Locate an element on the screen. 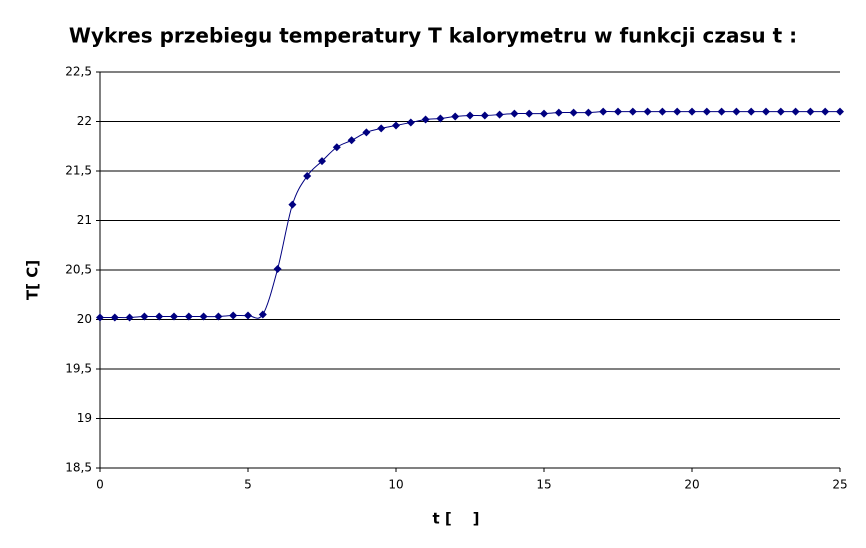 The width and height of the screenshot is (866, 548). x-tick-label: 15 is located at coordinates (543, 485).